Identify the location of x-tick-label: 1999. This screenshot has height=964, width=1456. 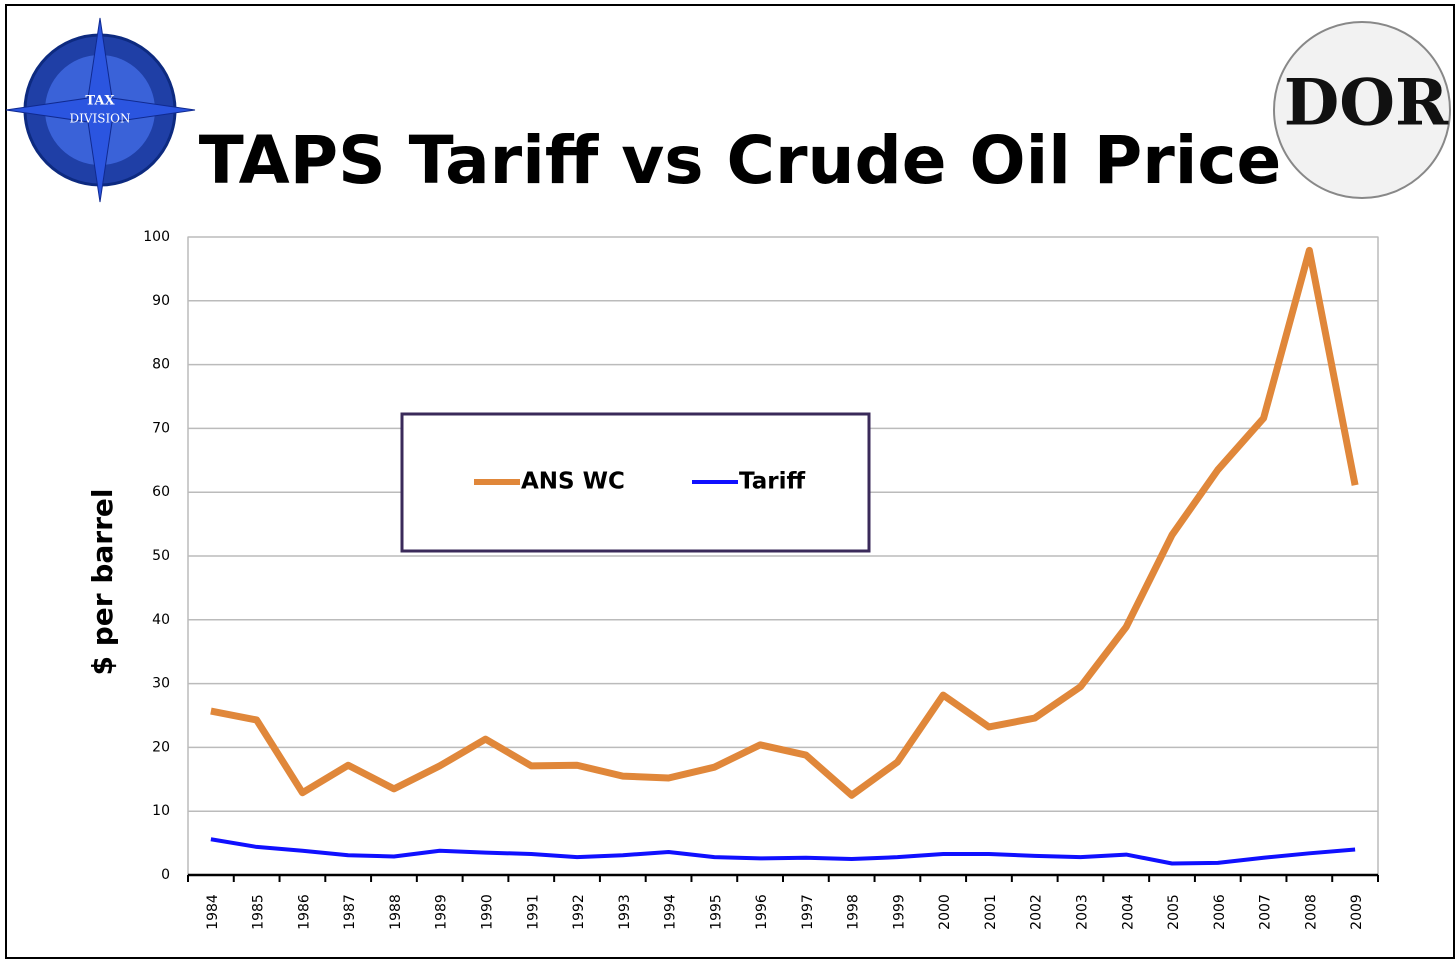
(899, 912).